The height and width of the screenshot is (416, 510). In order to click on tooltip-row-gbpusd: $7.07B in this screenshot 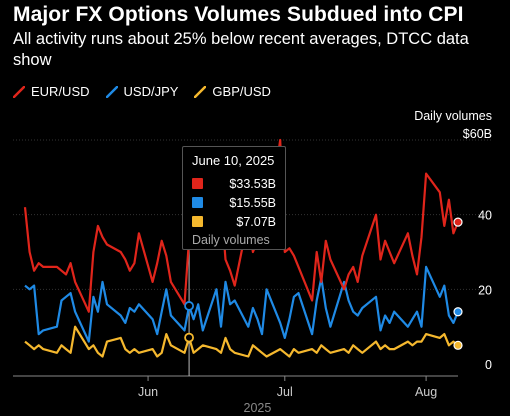, I will do `click(234, 221)`.